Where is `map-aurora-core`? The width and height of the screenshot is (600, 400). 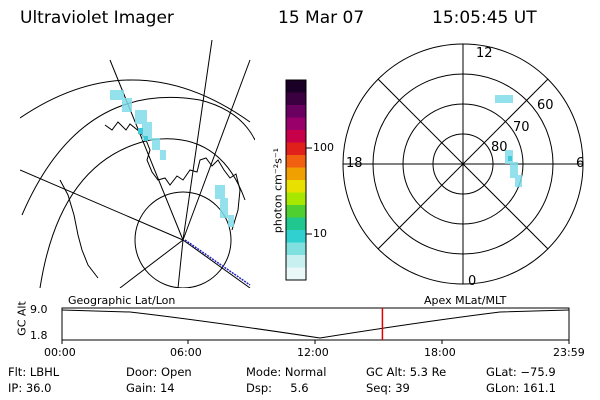
map-aurora-core is located at coordinates (143, 134).